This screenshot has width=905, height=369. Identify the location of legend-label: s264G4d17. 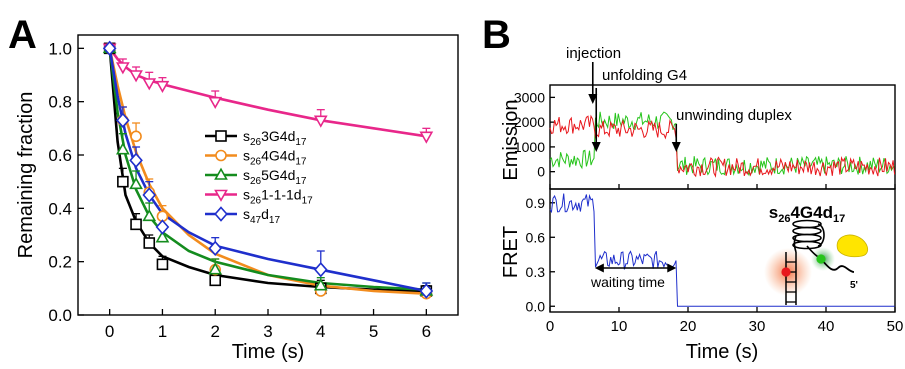
(275, 158).